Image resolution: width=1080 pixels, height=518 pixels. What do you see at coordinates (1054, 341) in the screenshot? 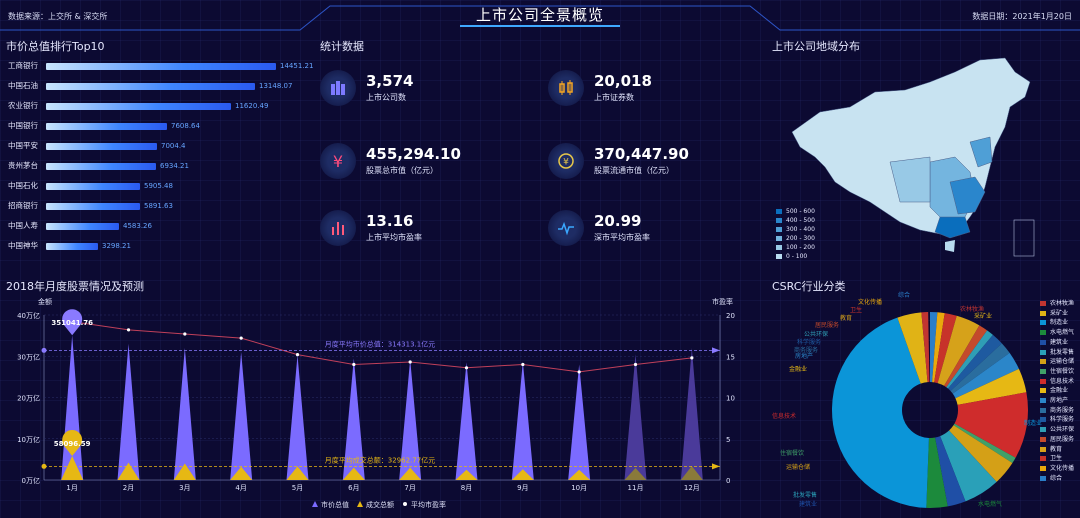
I see `industry-legend-item: 建筑业` at bounding box center [1054, 341].